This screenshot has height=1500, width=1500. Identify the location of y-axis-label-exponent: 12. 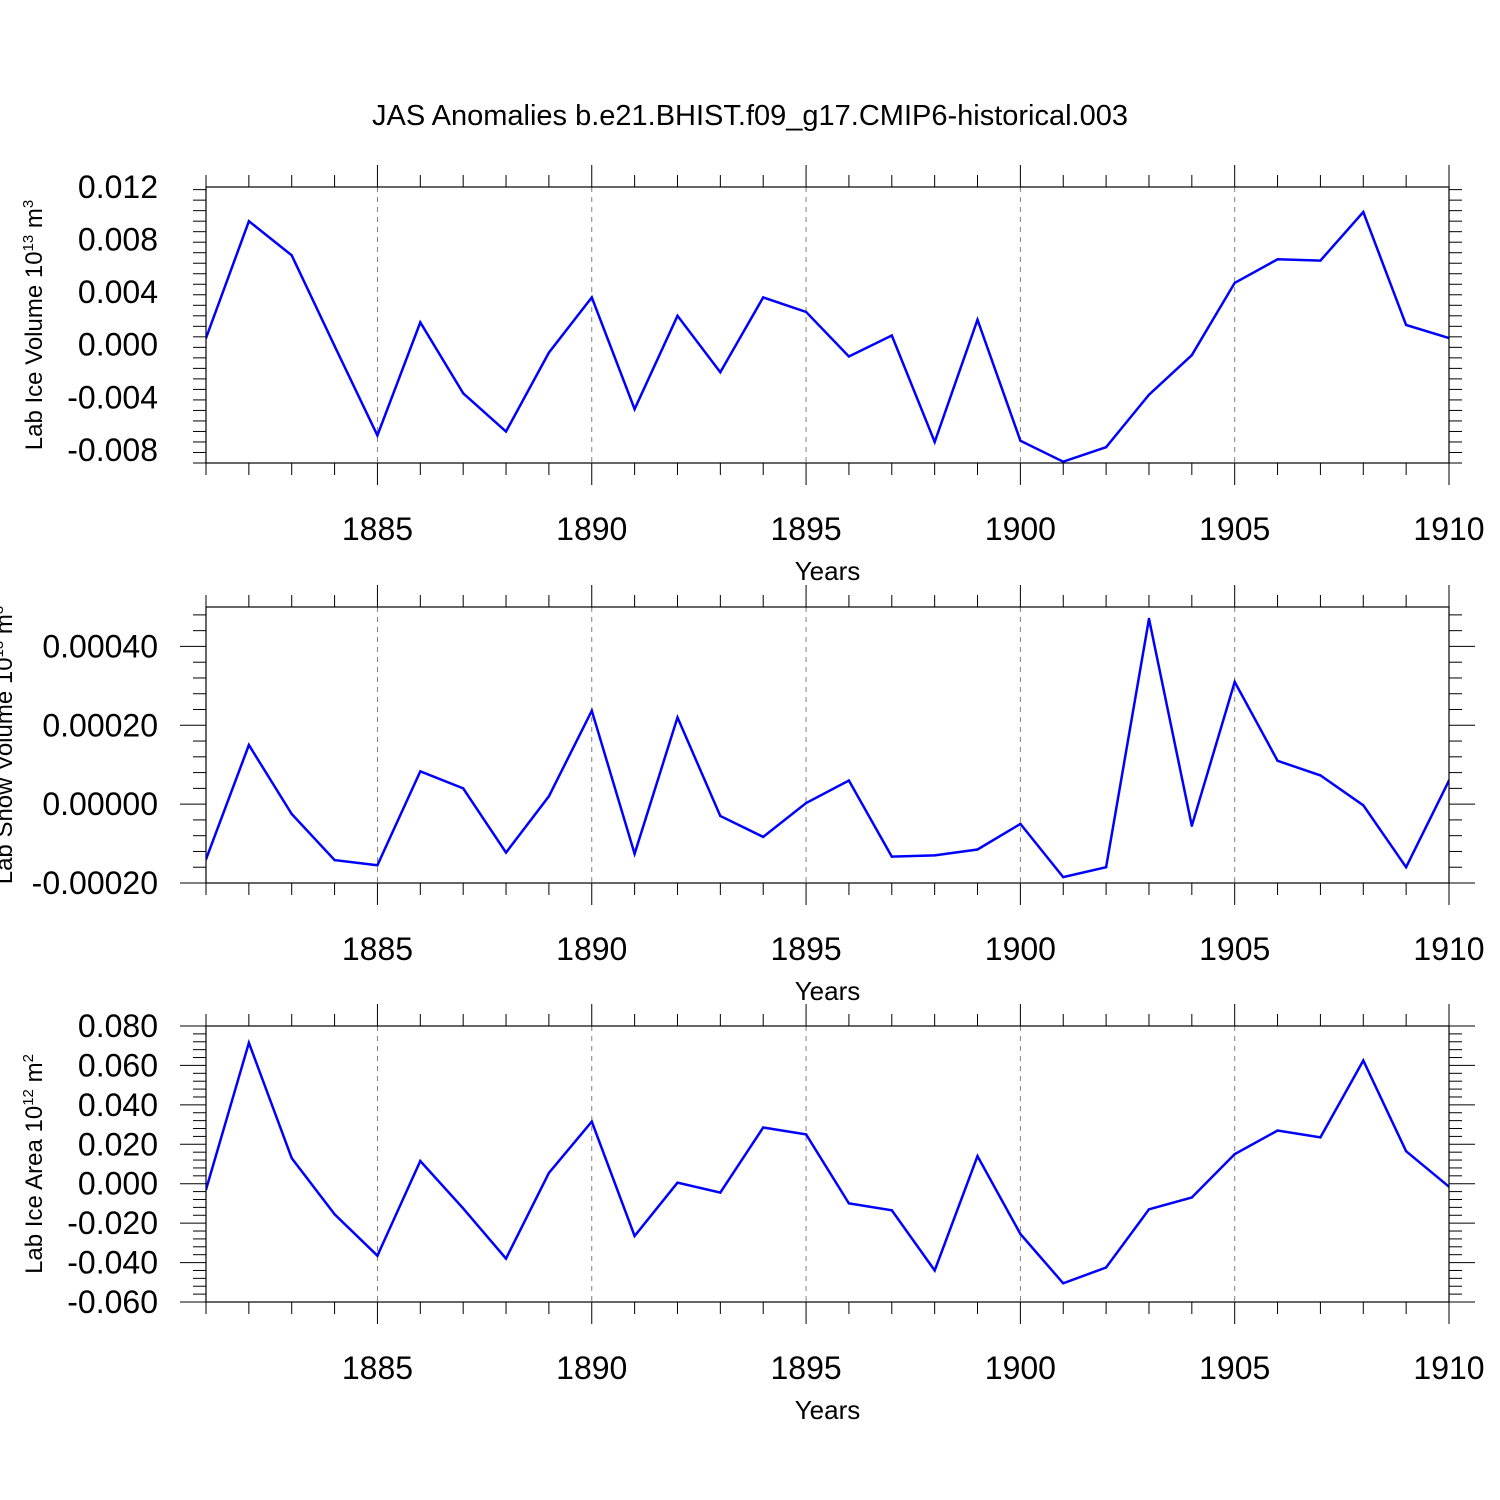
(28, 1097).